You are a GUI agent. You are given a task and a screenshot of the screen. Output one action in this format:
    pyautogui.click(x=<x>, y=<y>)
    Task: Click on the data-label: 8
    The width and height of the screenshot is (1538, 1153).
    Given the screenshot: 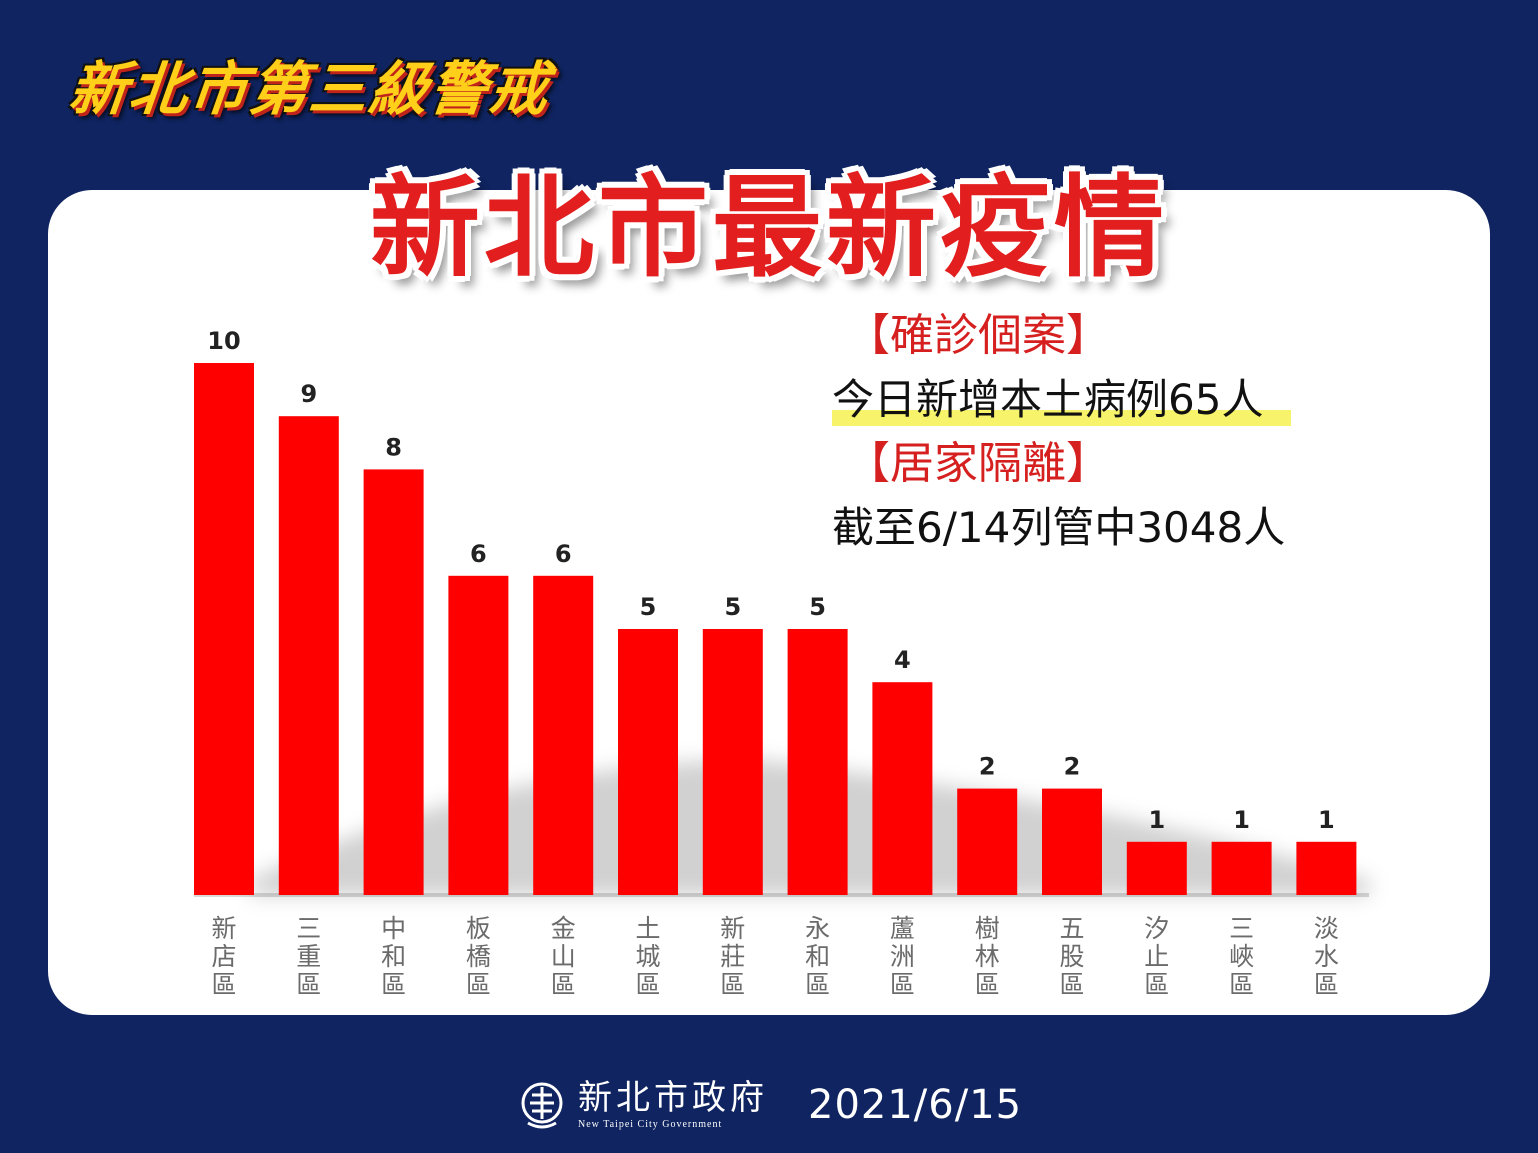 What is the action you would take?
    pyautogui.click(x=393, y=447)
    